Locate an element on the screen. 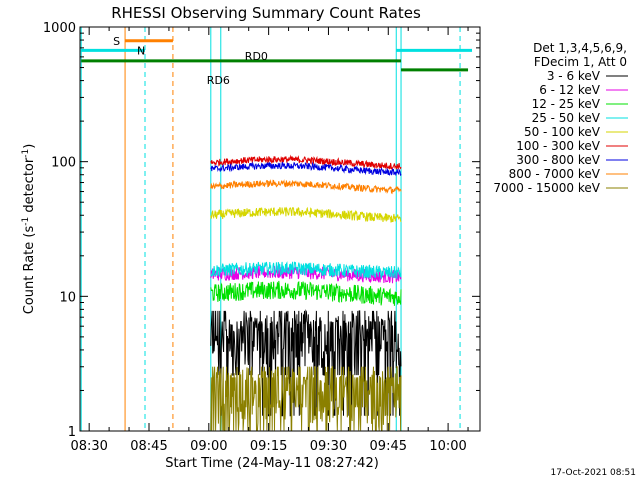 The height and width of the screenshot is (480, 640). x-tick-label: 08:45 is located at coordinates (148, 446).